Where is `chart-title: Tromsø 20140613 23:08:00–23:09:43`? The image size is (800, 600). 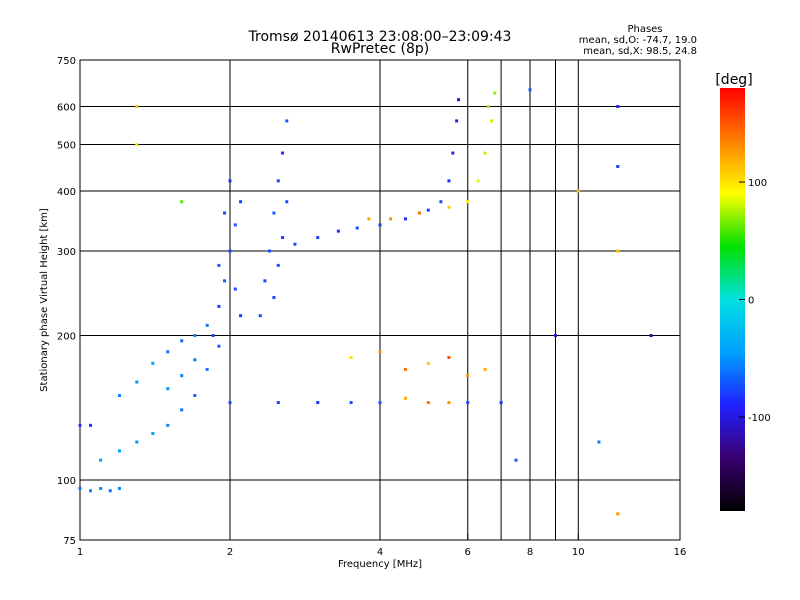
chart-title: Tromsø 20140613 23:08:00–23:09:43 is located at coordinates (380, 37).